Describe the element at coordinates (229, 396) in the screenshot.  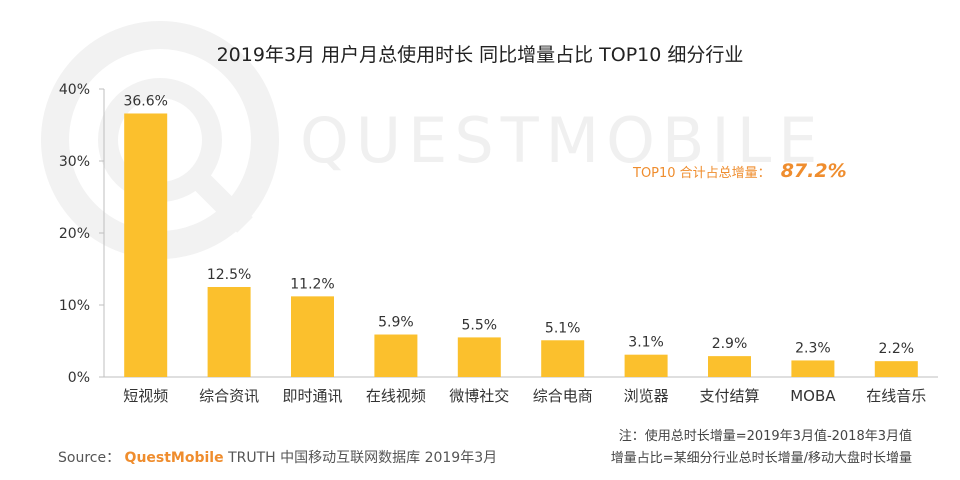
I see `x-tick-label: 综合资讯` at that location.